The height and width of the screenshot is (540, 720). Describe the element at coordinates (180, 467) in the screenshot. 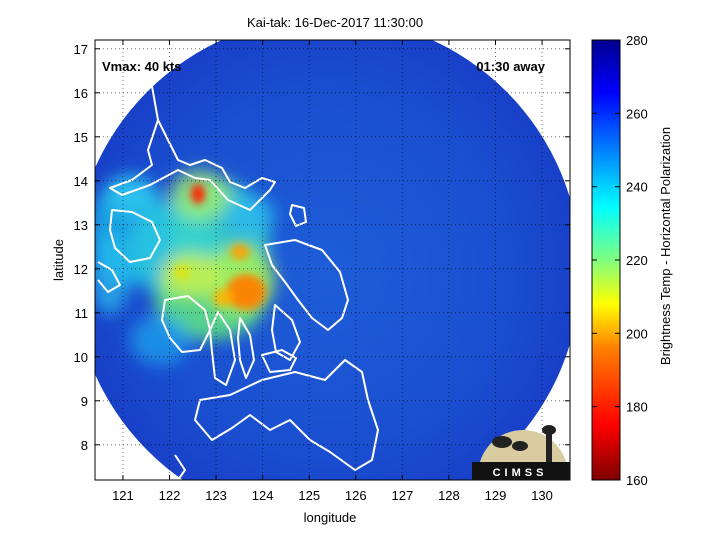

I see `coastline-west-strip` at that location.